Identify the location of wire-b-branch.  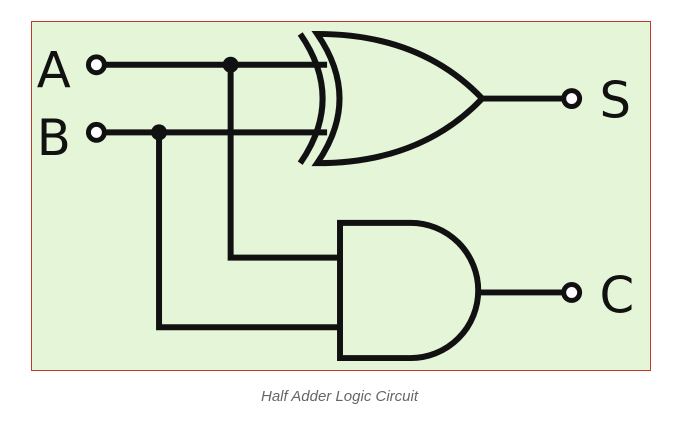
(248, 231).